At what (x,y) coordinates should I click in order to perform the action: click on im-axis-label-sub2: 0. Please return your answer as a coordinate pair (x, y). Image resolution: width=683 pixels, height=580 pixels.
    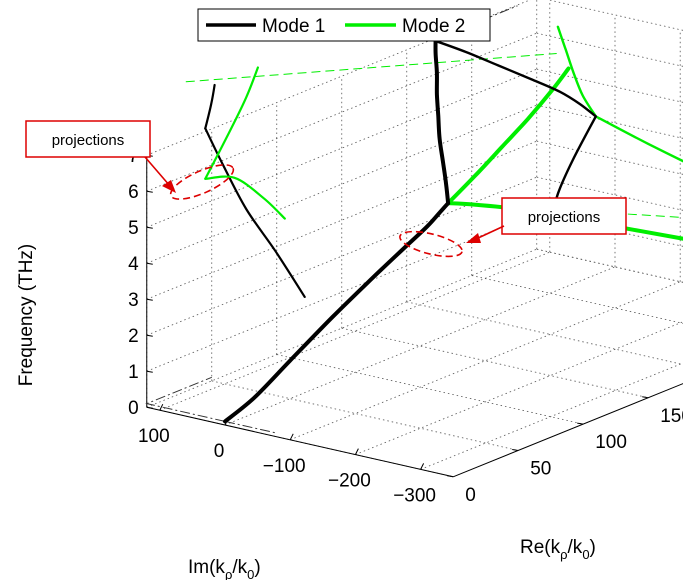
    Looking at the image, I should click on (250, 573).